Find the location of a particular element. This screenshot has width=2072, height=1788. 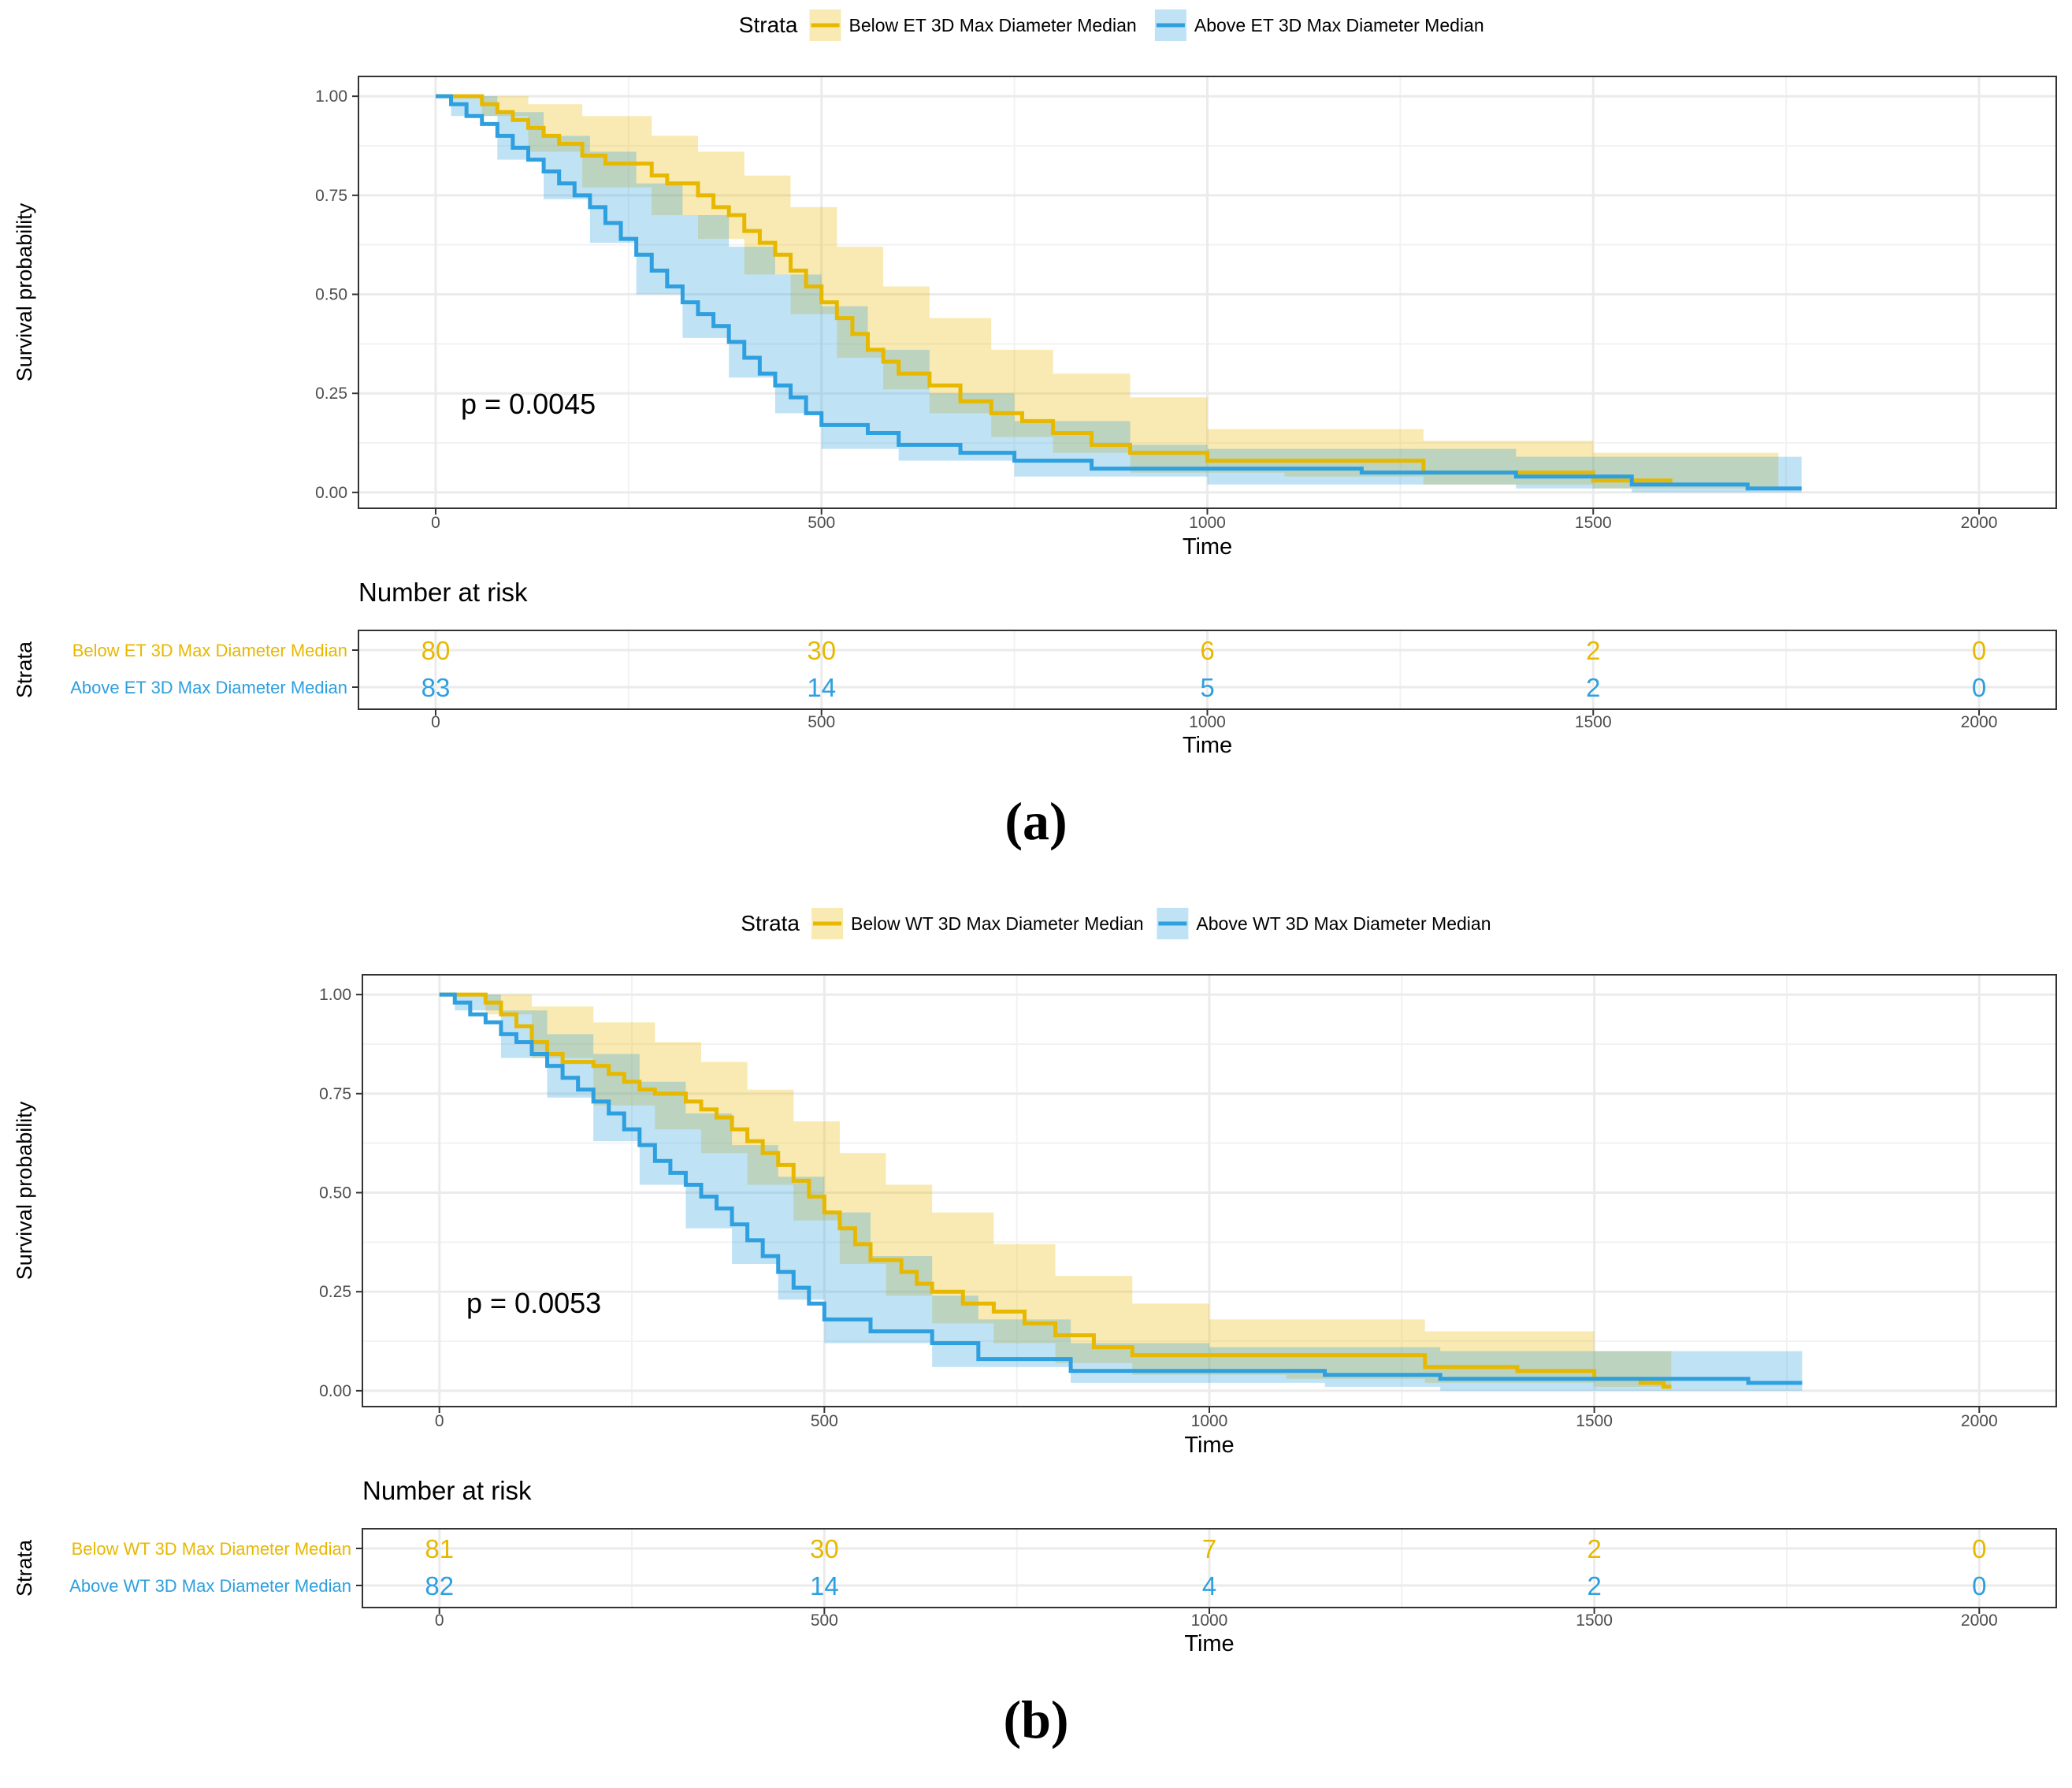

risk-row-label: Below WT 3D Max Diameter Median is located at coordinates (211, 1549).